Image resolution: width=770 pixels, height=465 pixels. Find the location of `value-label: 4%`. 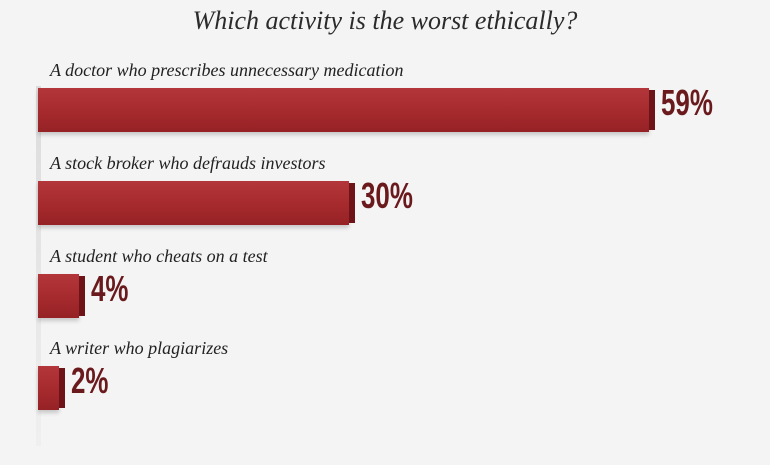

value-label: 4% is located at coordinates (110, 288).